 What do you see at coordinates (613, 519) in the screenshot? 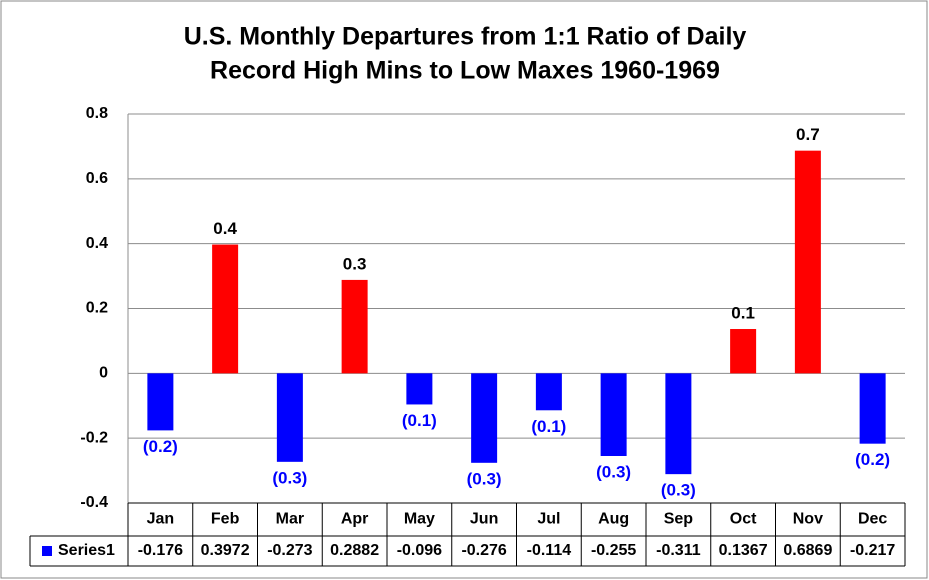
I see `x-tick-label: Aug` at bounding box center [613, 519].